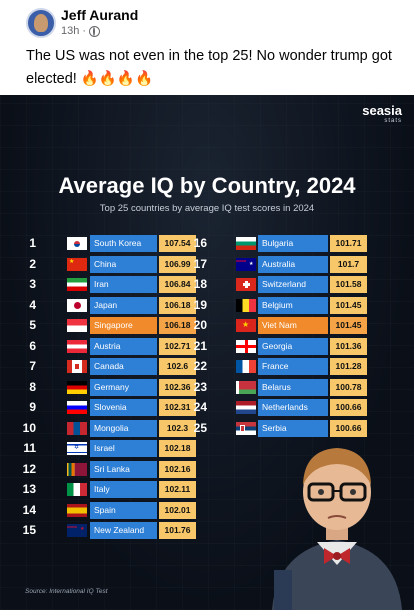 This screenshot has width=414, height=610. What do you see at coordinates (246, 428) in the screenshot?
I see `flag-serbia-icon` at bounding box center [246, 428].